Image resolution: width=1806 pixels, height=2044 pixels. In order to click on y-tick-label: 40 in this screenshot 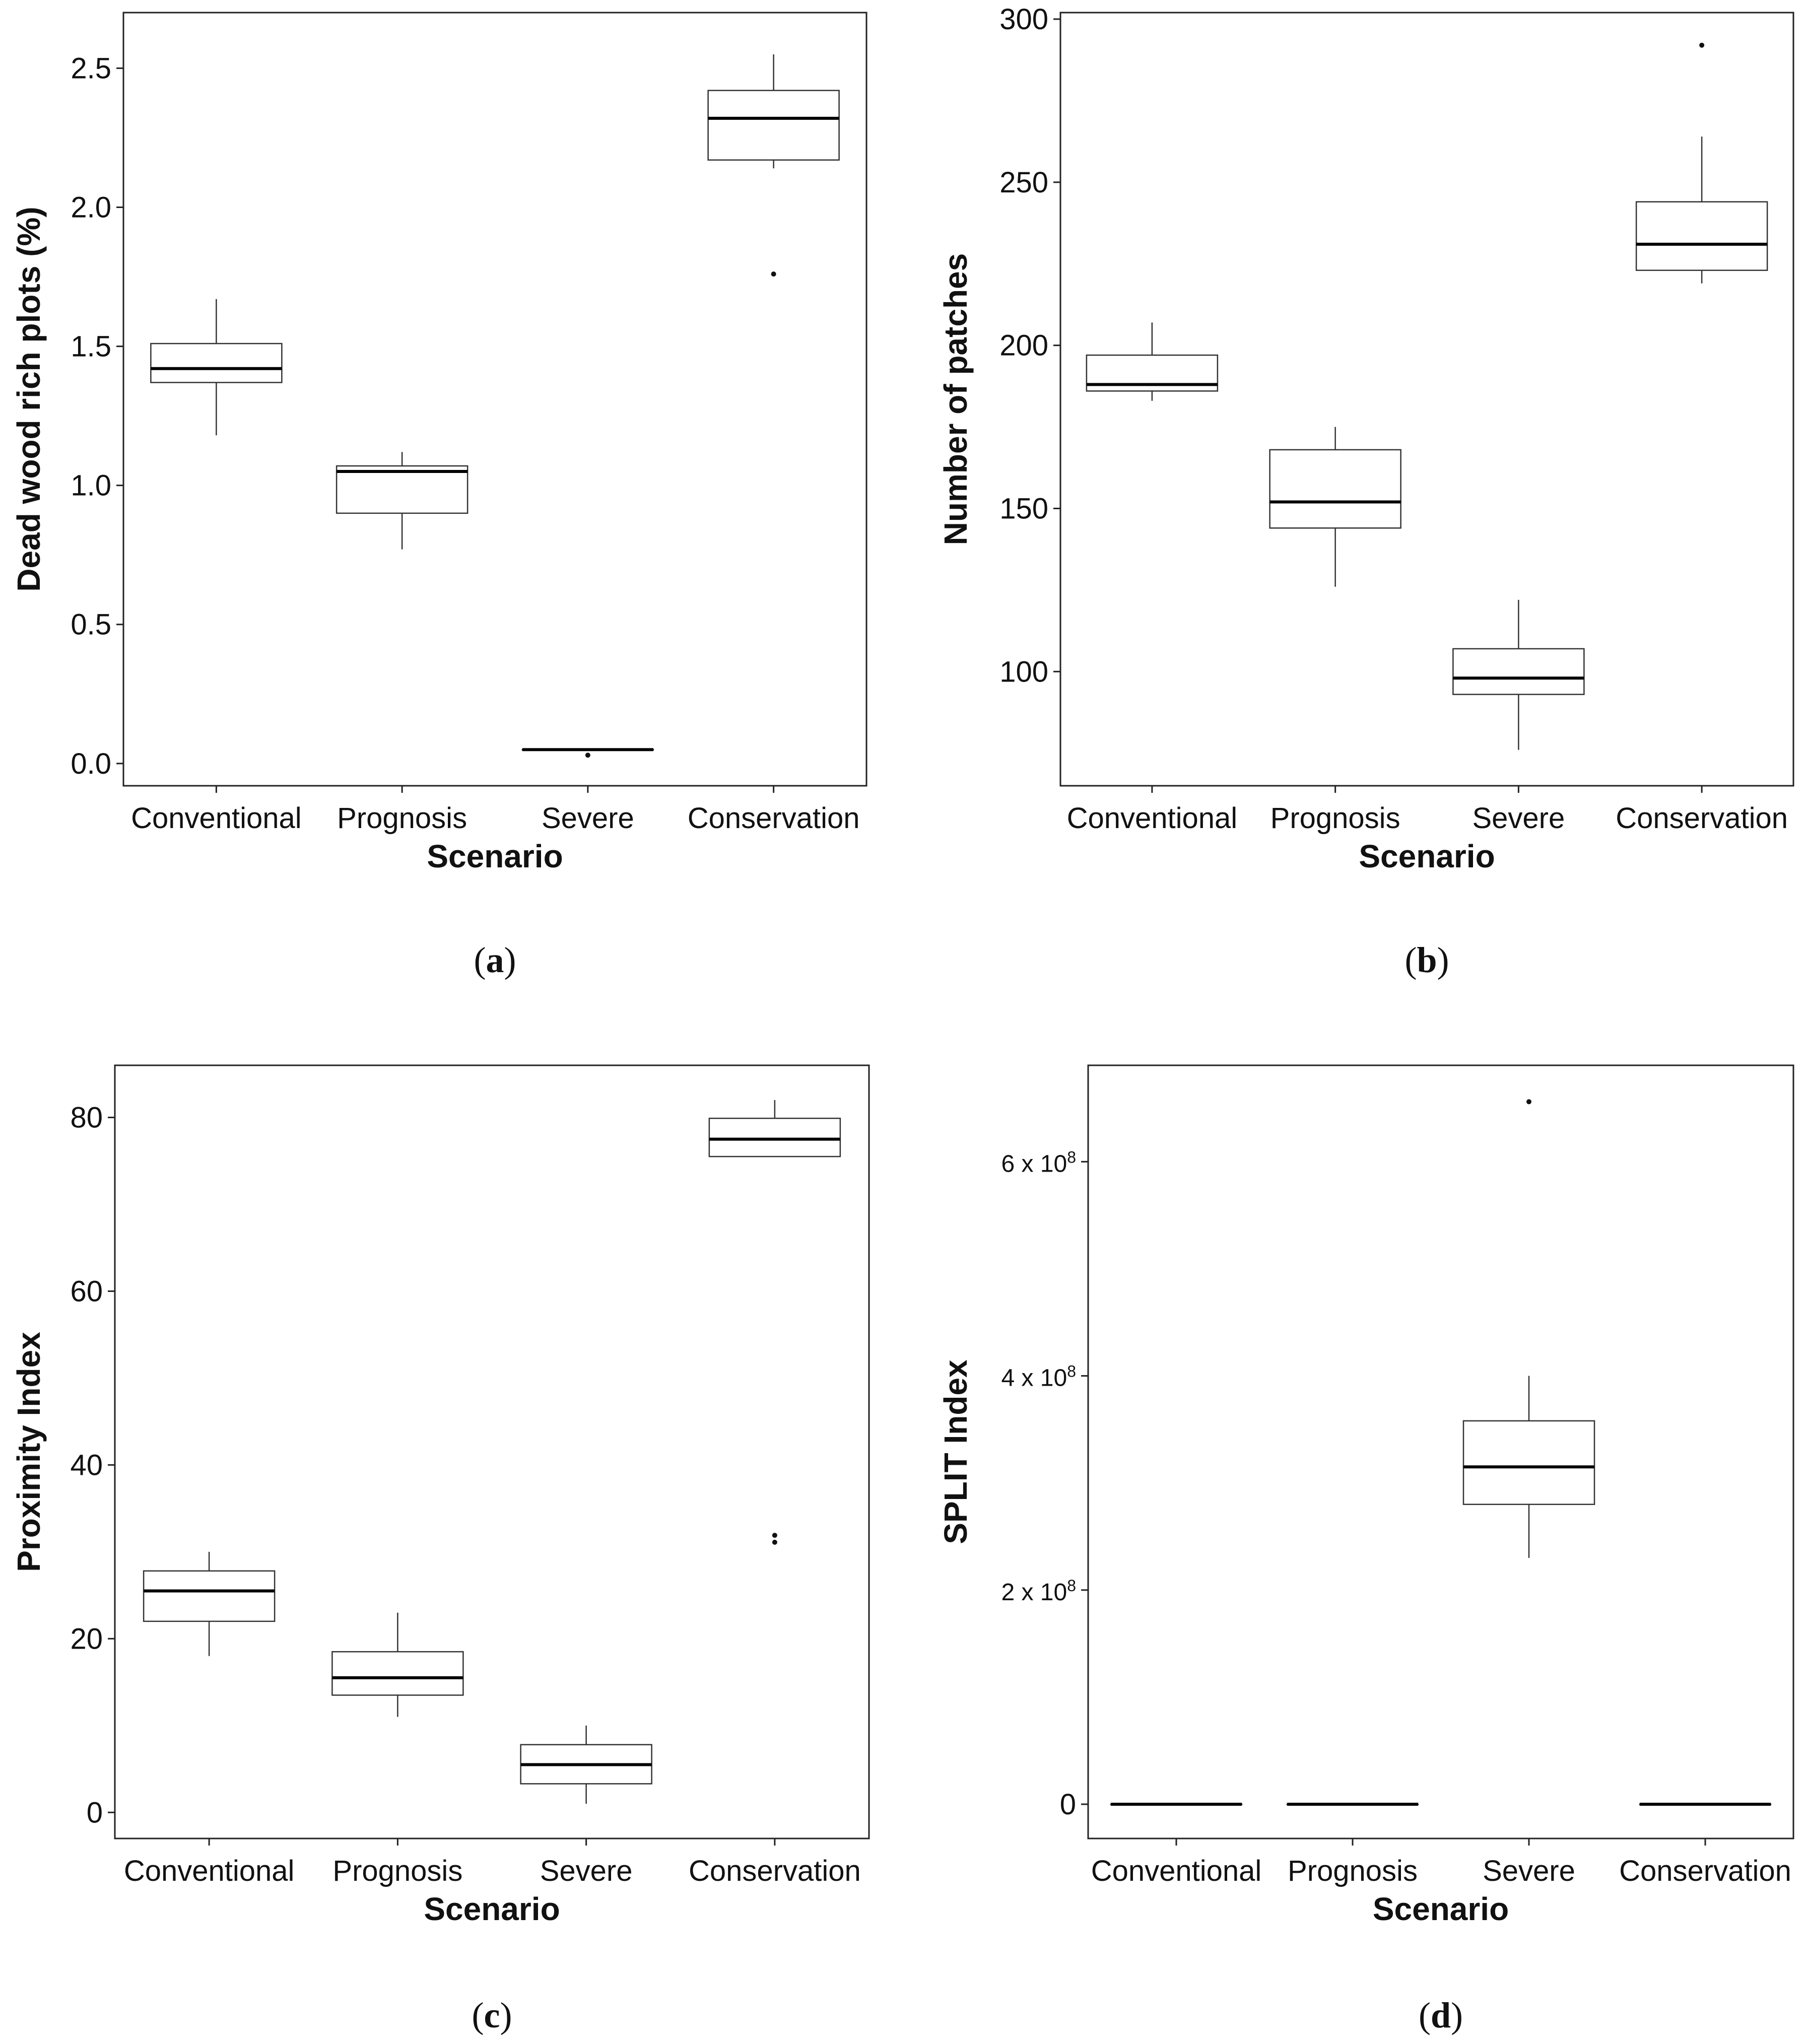, I will do `click(86, 1465)`.